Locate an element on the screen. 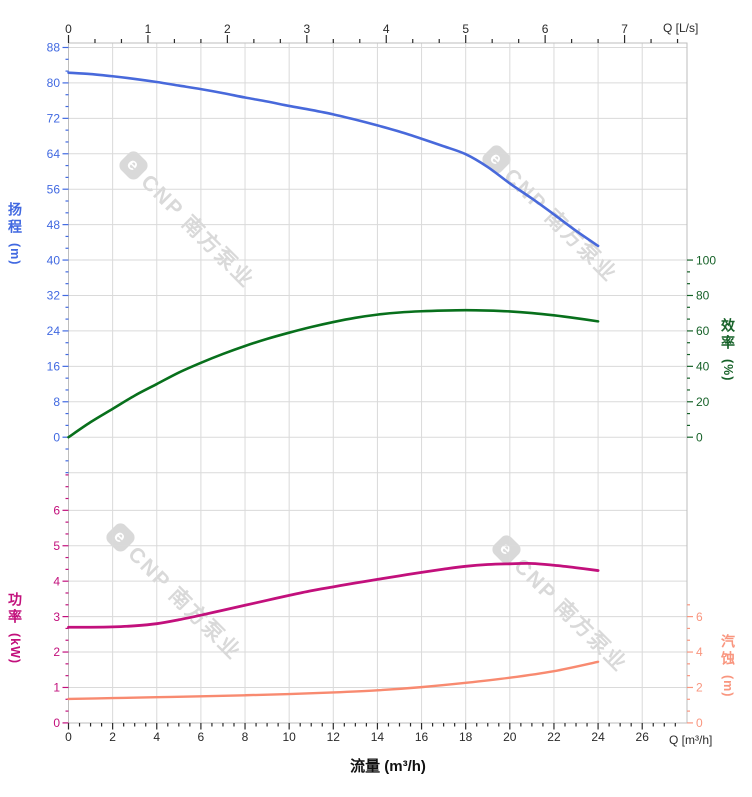 The height and width of the screenshot is (797, 752). bottom-axis-tick-labels: 0 2 4 6 8 10 12 14 16 18 20 22 24 26 is located at coordinates (357, 737).